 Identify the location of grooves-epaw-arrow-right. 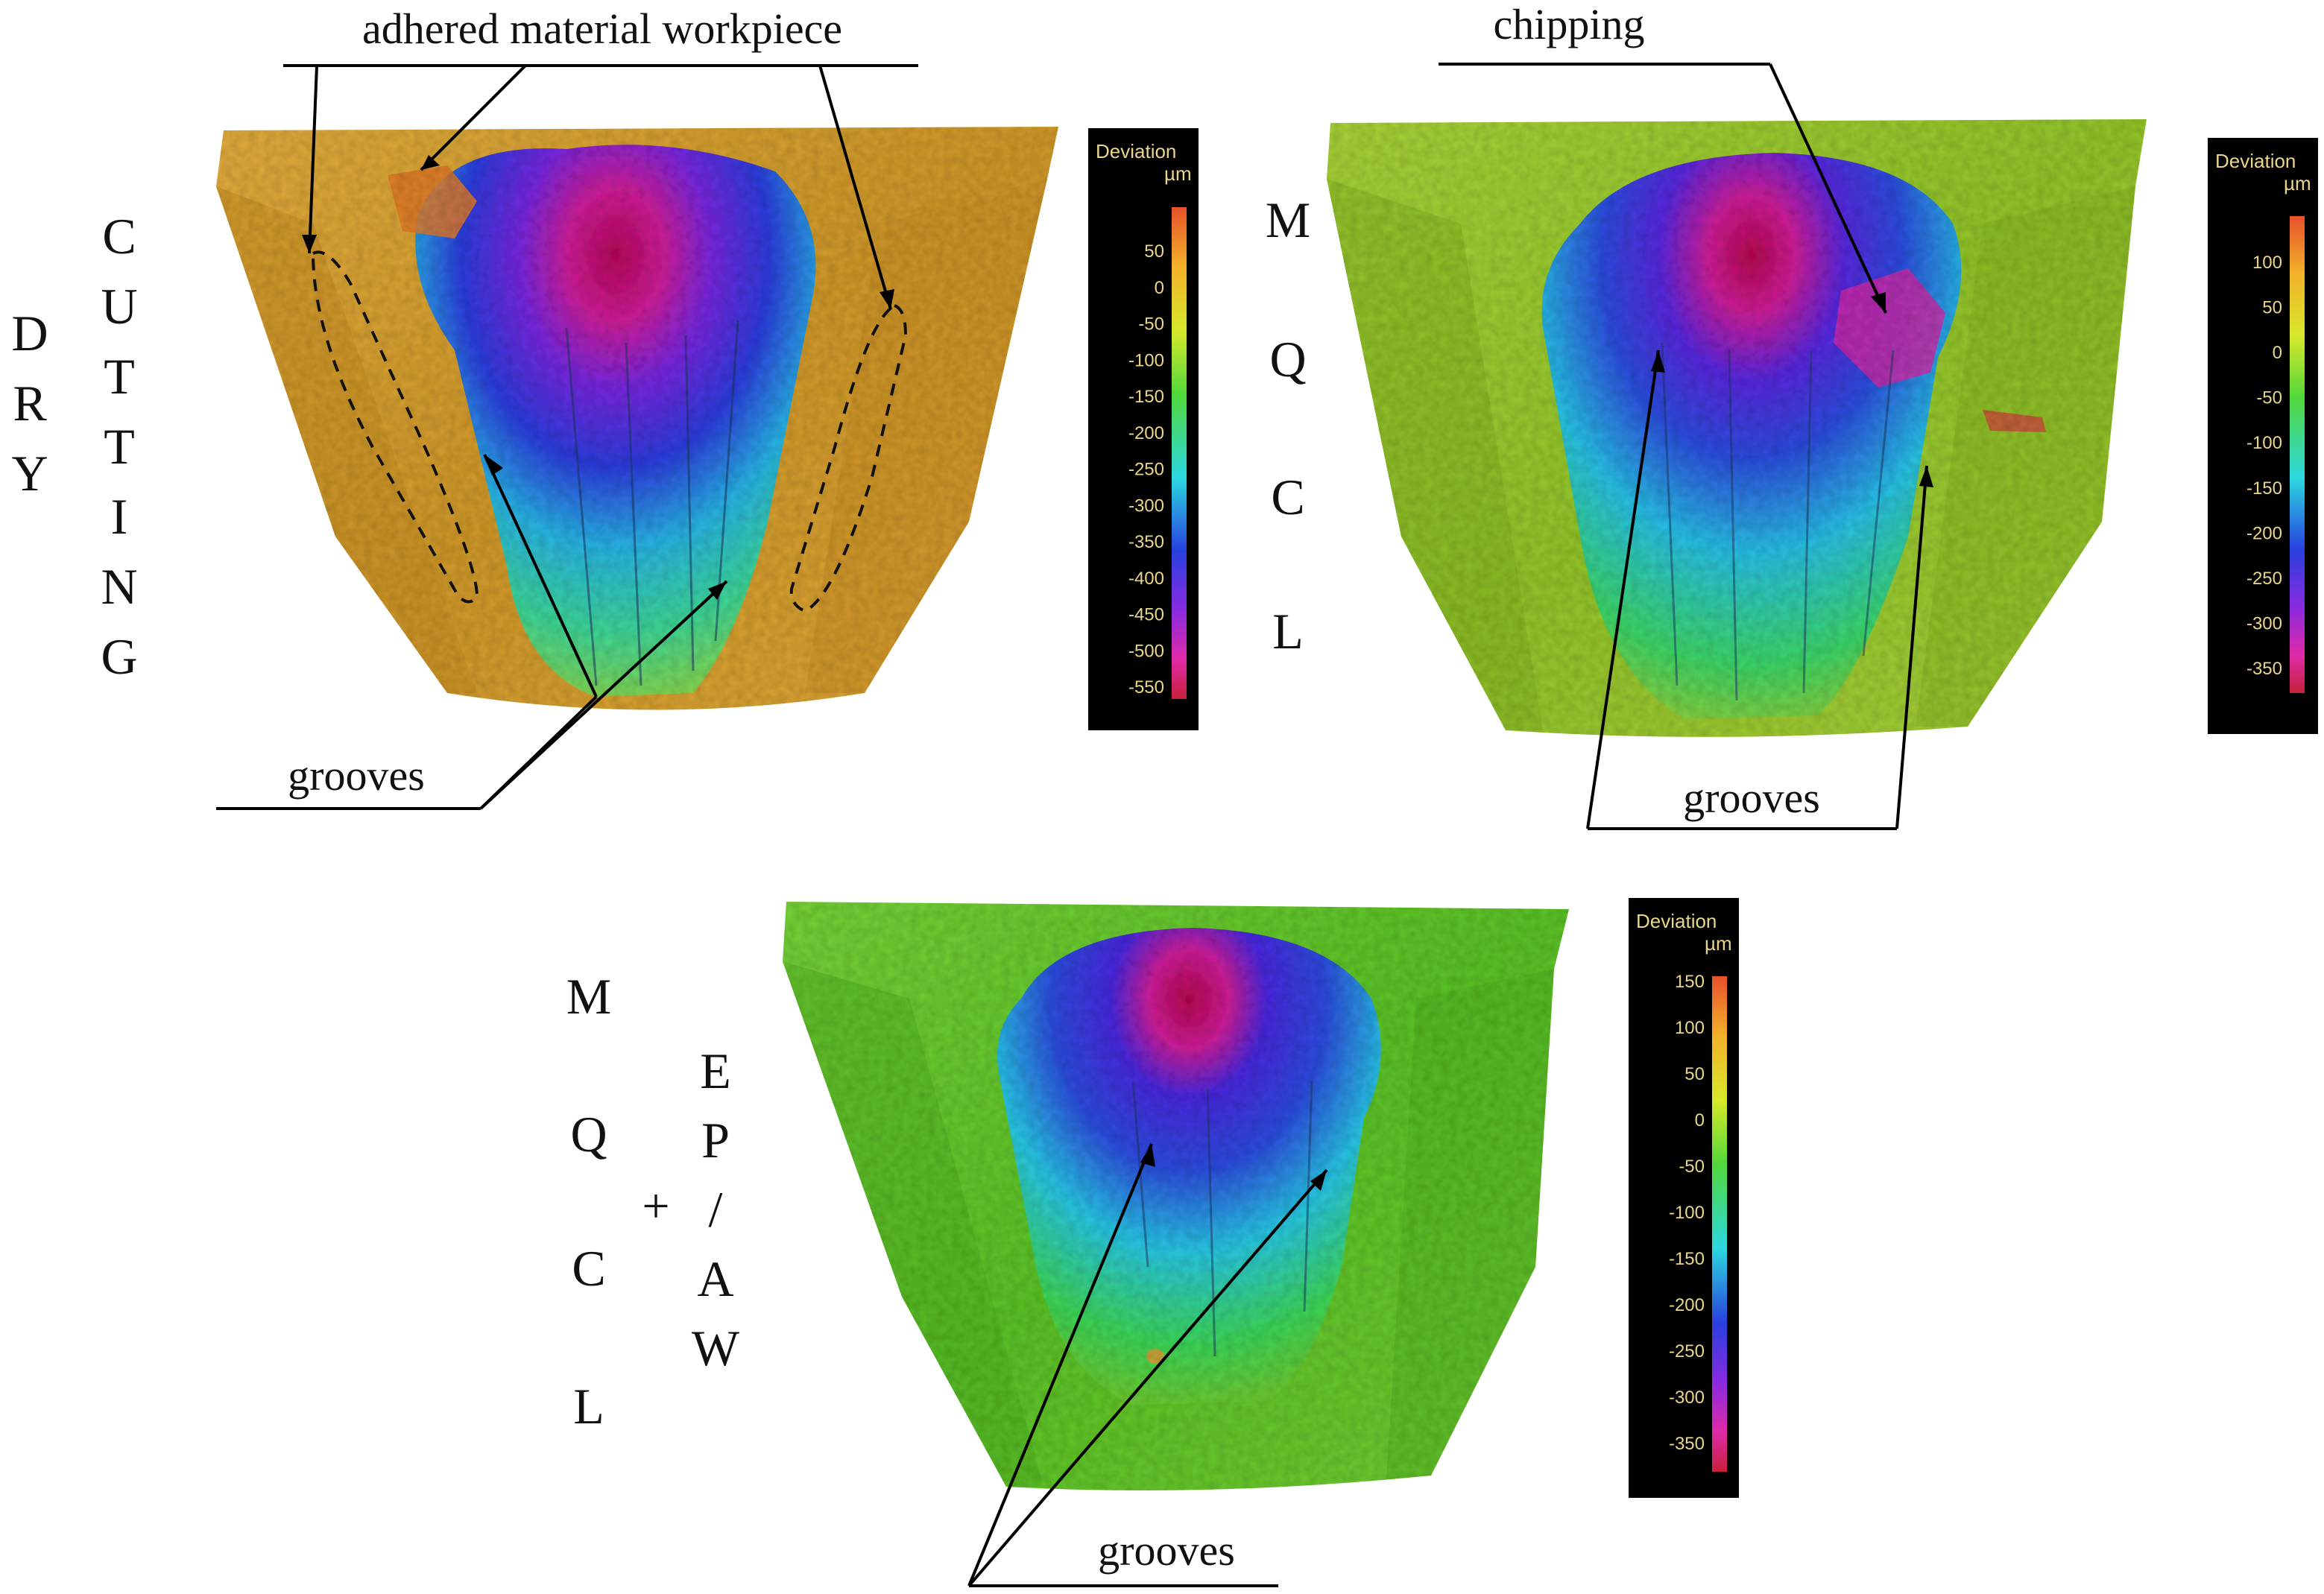
(1147, 1377).